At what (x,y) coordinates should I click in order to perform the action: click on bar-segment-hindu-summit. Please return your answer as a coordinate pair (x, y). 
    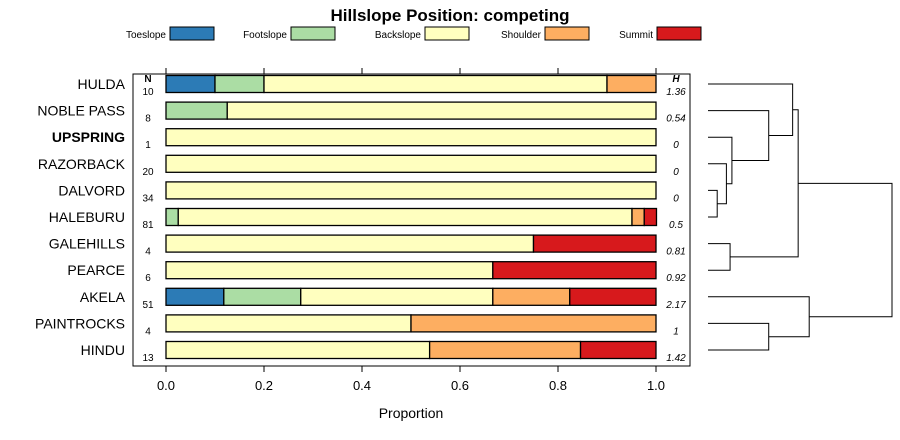
    Looking at the image, I should click on (618, 350).